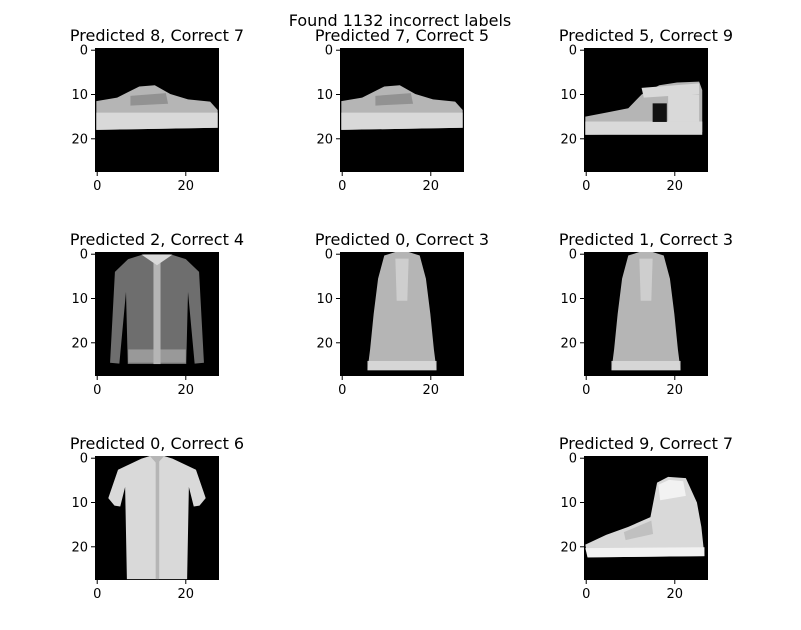 This screenshot has width=801, height=630. Describe the element at coordinates (402, 239) in the screenshot. I see `subplot-title: Predicted 0, Correct 3` at that location.